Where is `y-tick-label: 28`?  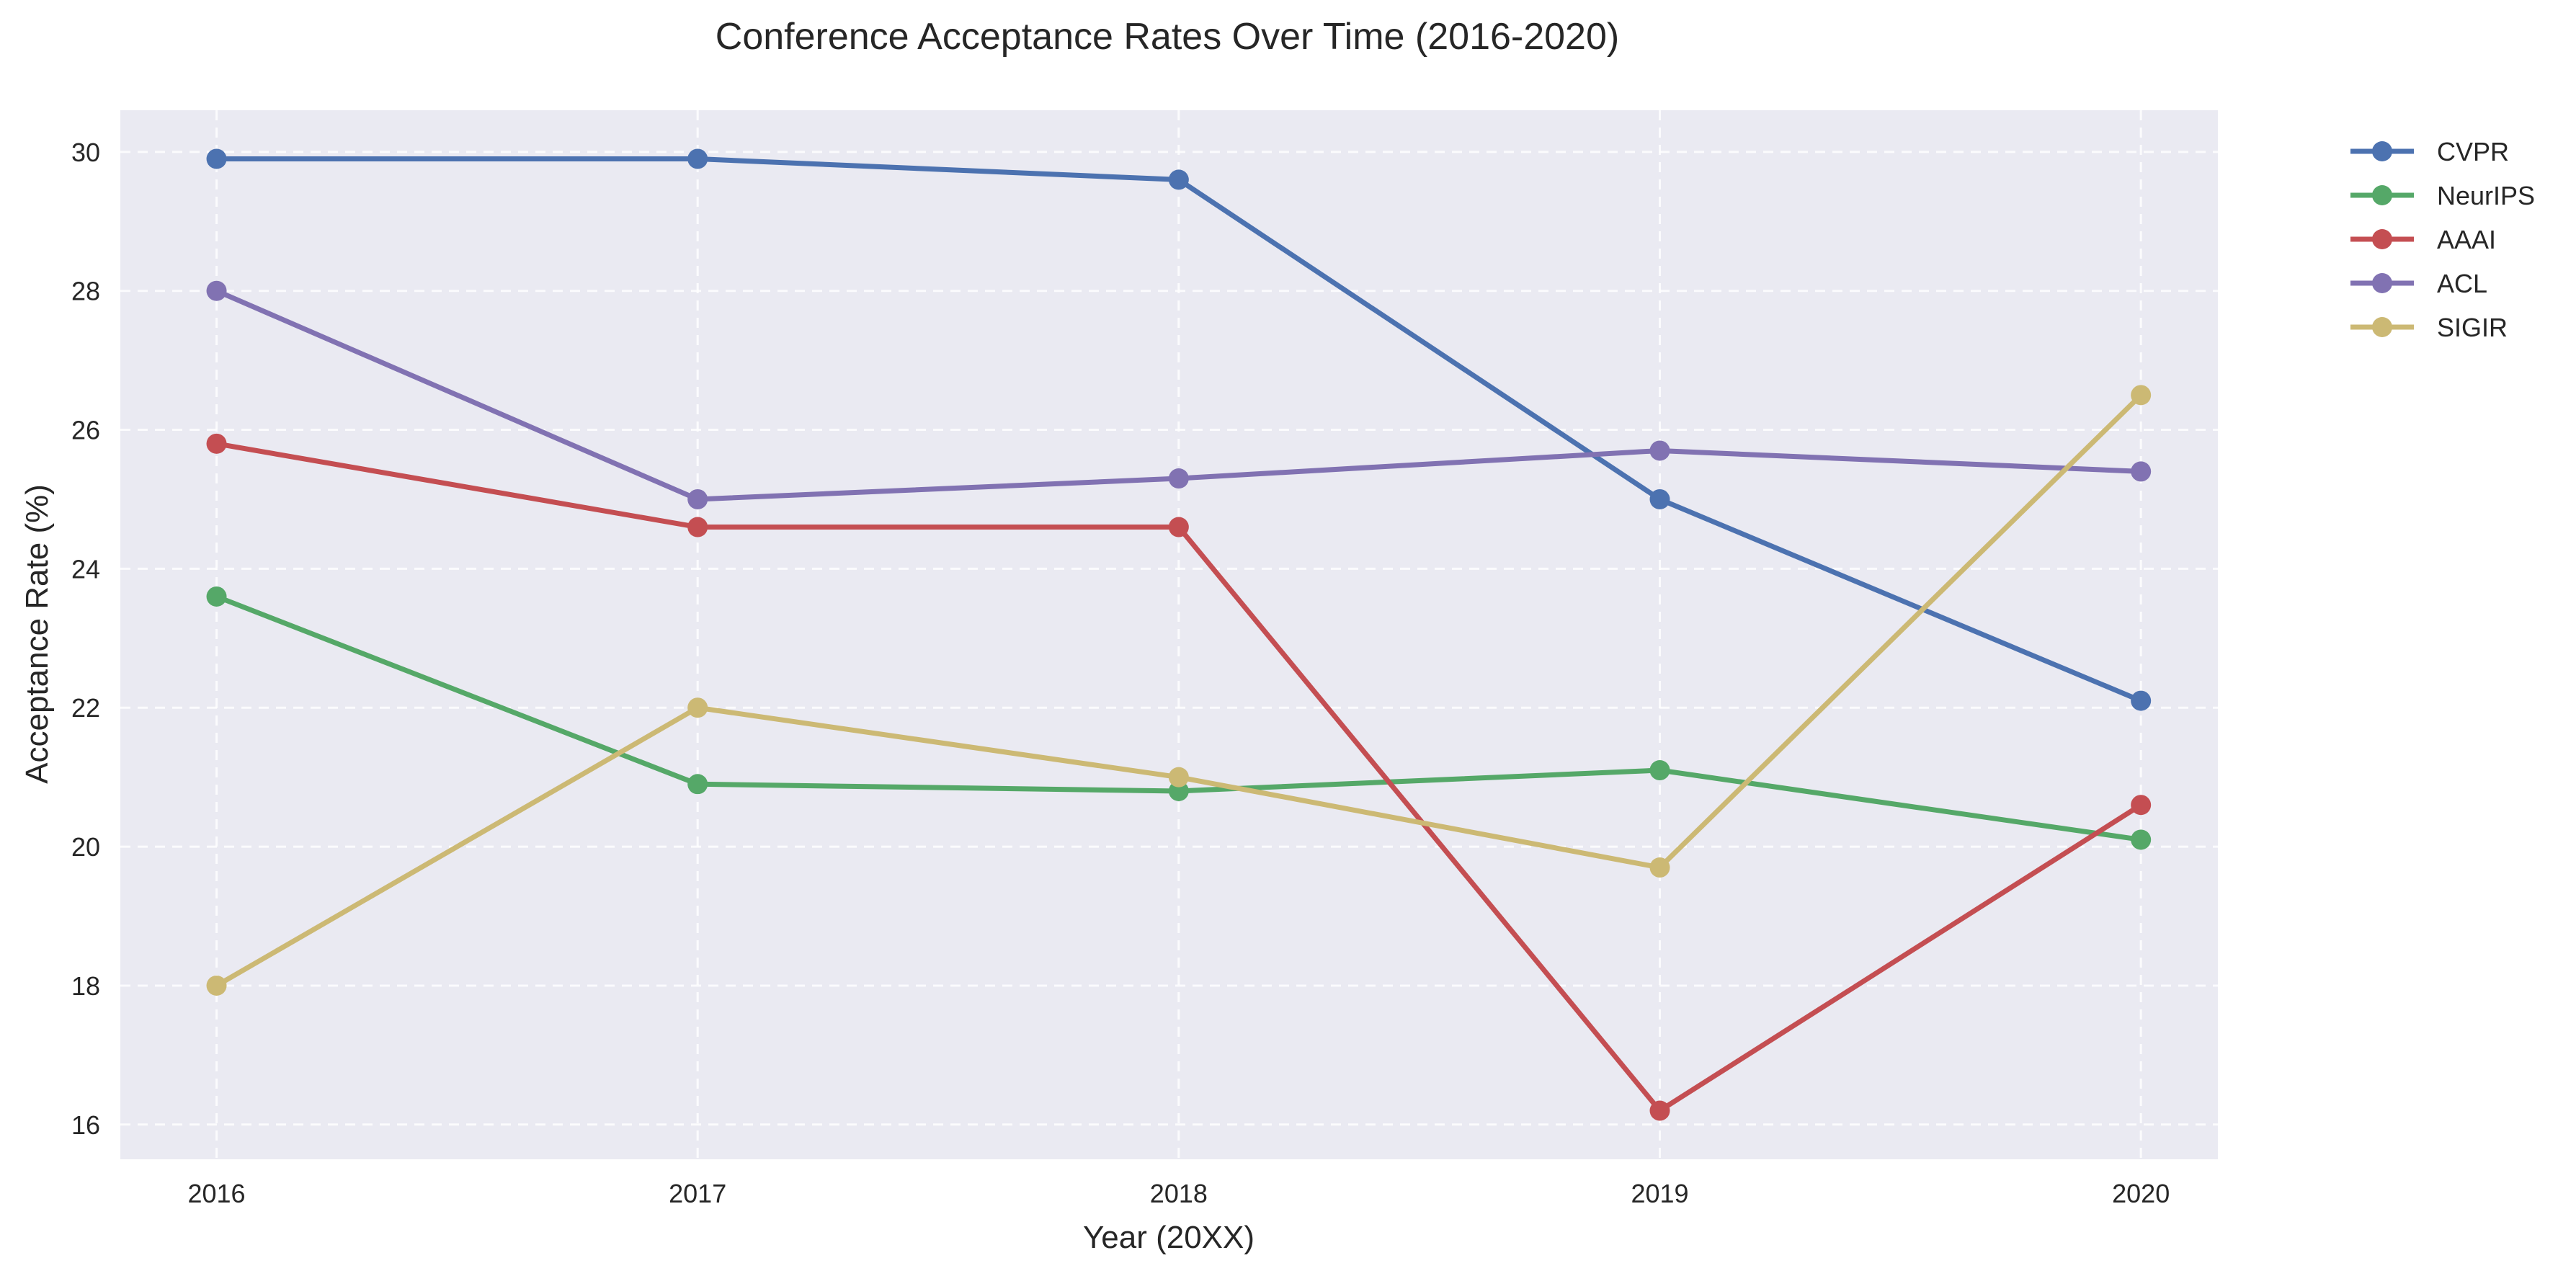 y-tick-label: 28 is located at coordinates (85, 291).